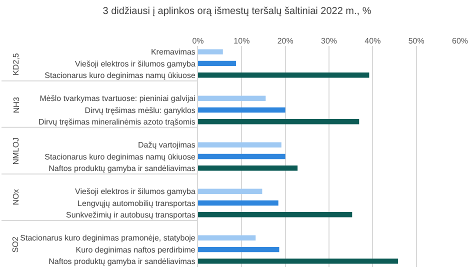 The height and width of the screenshot is (273, 474). What do you see at coordinates (329, 41) in the screenshot?
I see `x-tick-label: 30%` at bounding box center [329, 41].